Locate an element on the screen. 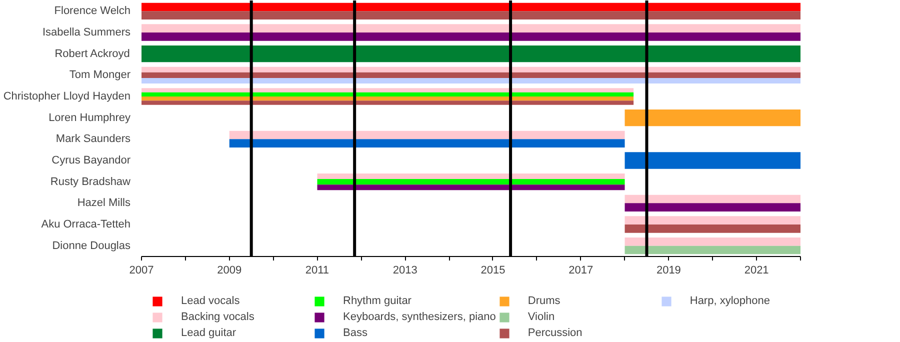  x-tick-label: 2019 is located at coordinates (668, 270).